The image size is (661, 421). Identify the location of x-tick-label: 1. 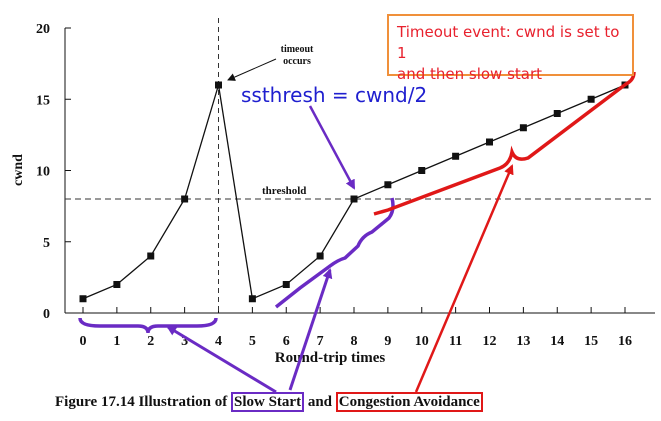
(116, 341).